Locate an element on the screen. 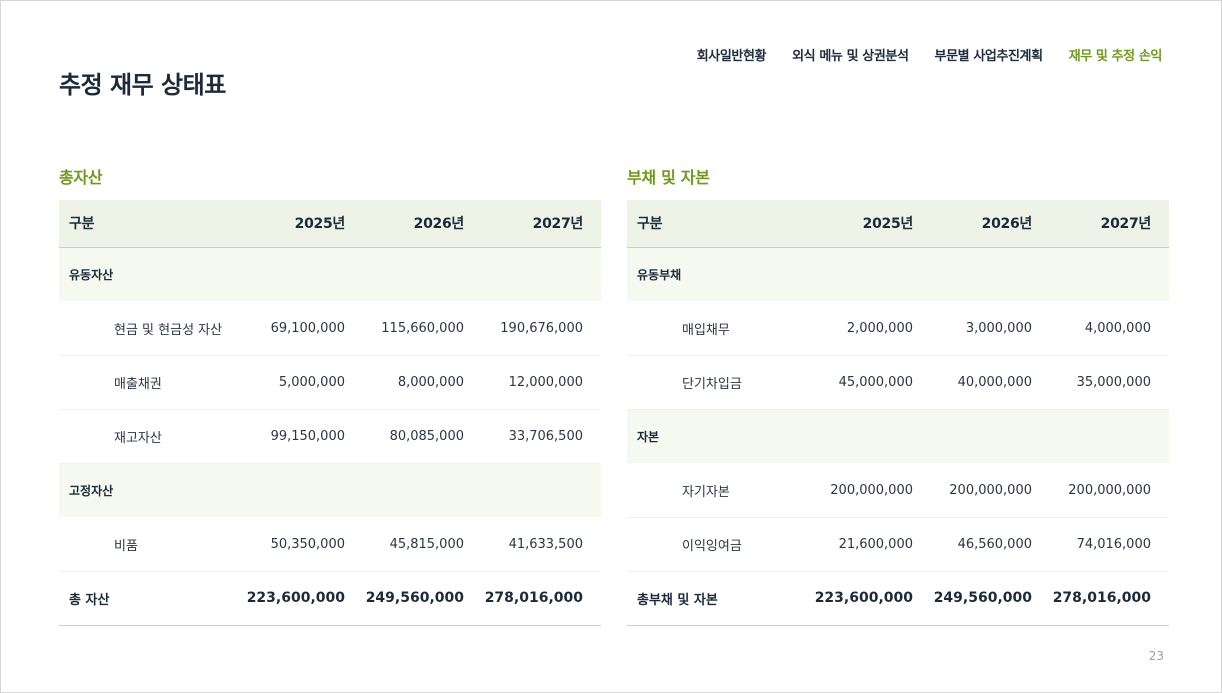 The width and height of the screenshot is (1222, 693). row-label: 단기차입금 is located at coordinates (719, 382).